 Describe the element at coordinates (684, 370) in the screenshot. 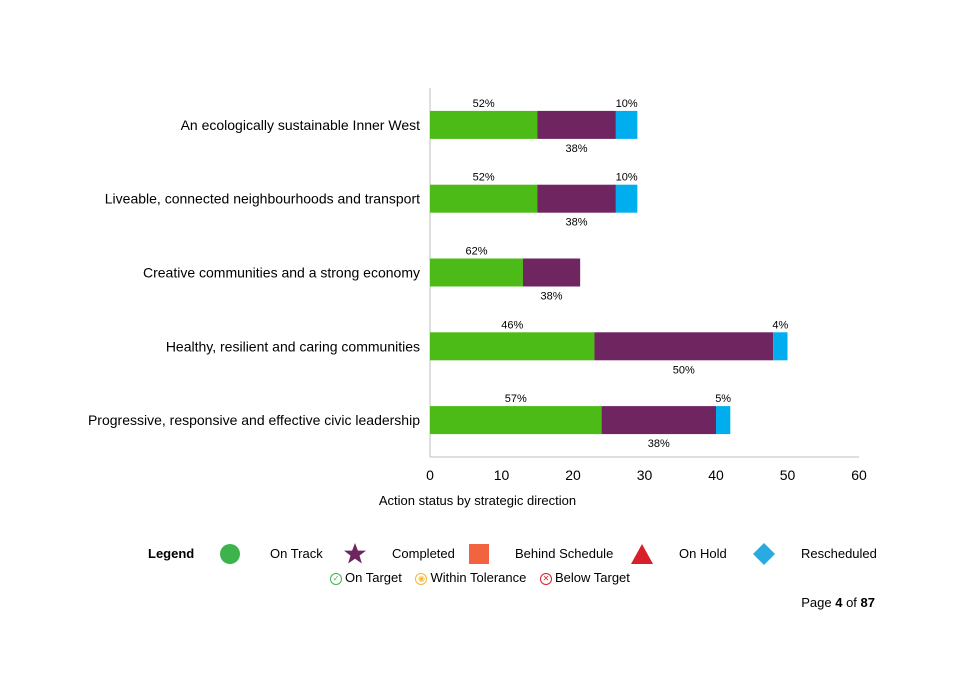

I see `data-label: 50%` at that location.